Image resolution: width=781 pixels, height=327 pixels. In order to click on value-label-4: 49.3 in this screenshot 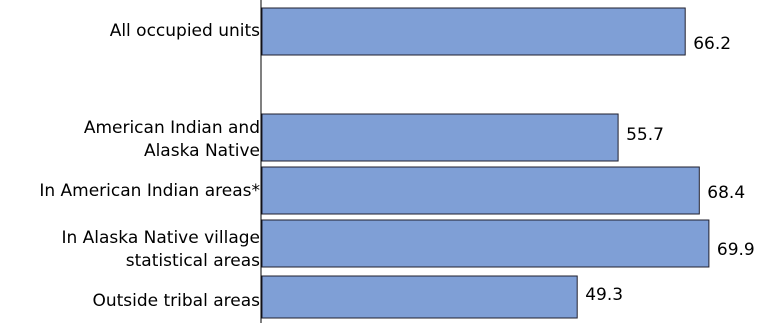, I will do `click(604, 295)`.